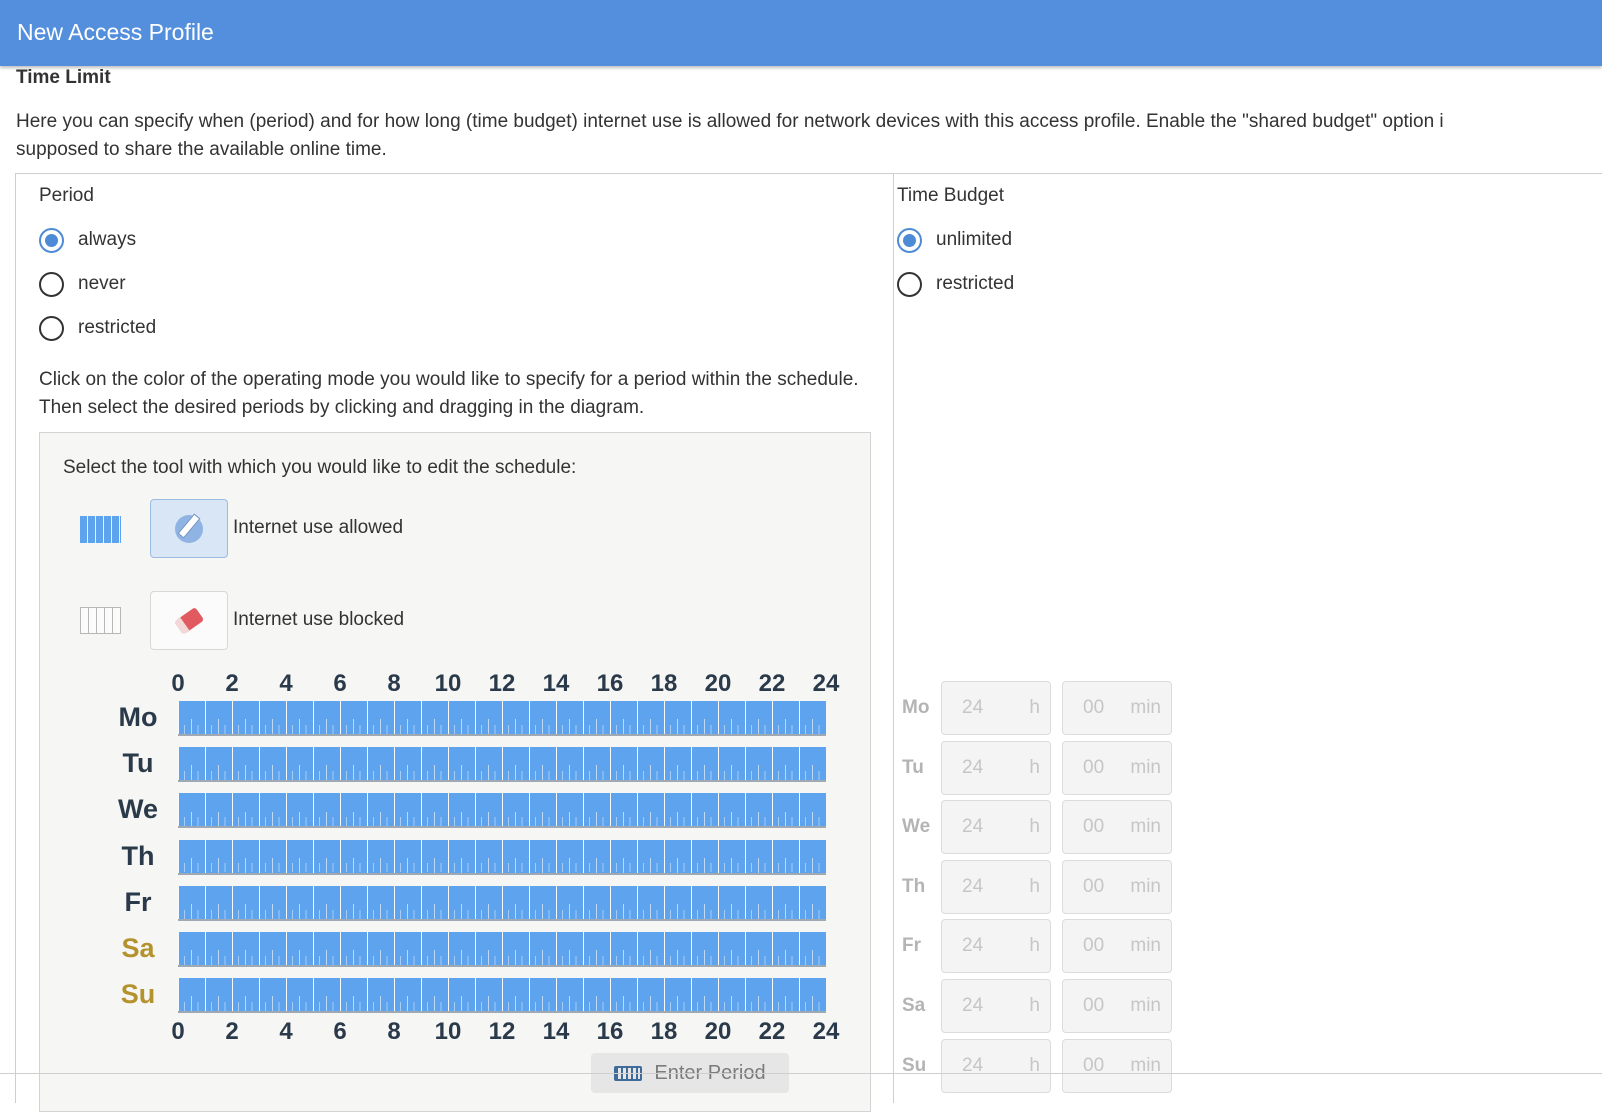 This screenshot has height=1112, width=1602. What do you see at coordinates (502, 996) in the screenshot?
I see `schedule-bar-su` at bounding box center [502, 996].